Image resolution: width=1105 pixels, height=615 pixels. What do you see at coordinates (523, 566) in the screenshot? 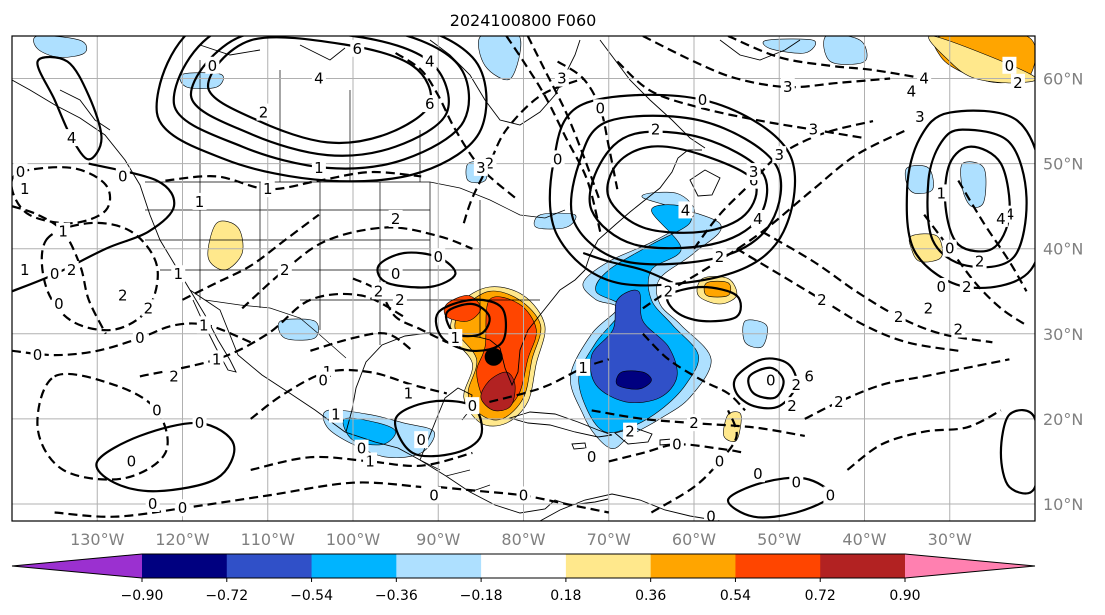
I see `colorbar-cells` at bounding box center [523, 566].